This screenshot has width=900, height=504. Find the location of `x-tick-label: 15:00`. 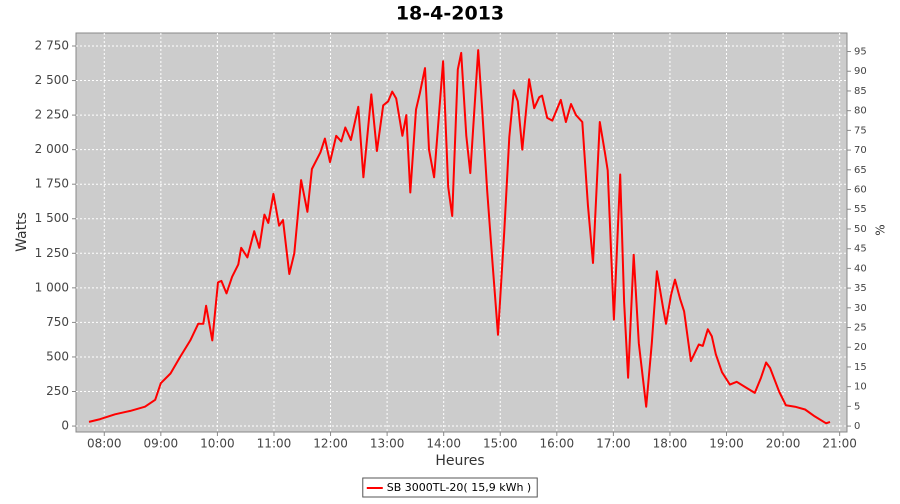

x-tick-label: 15:00 is located at coordinates (500, 444).